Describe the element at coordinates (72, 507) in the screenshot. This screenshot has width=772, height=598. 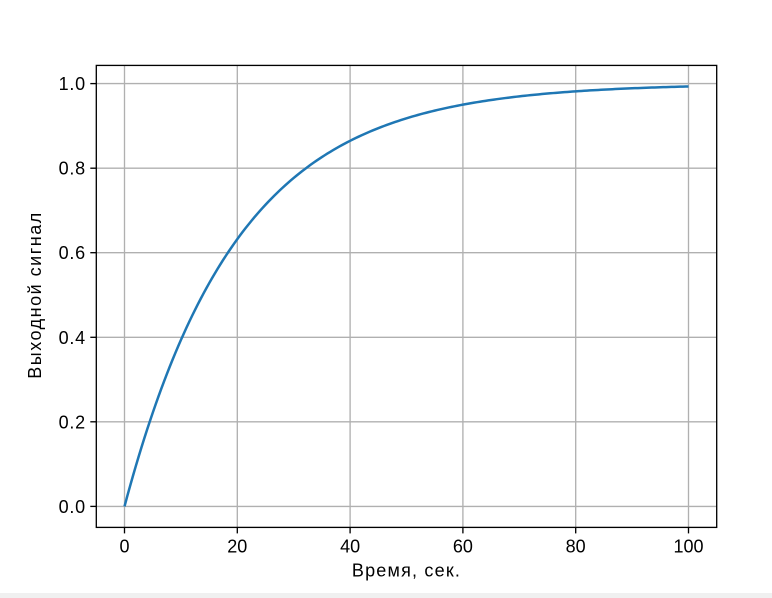
I see `svg-text: 0.0` at that location.